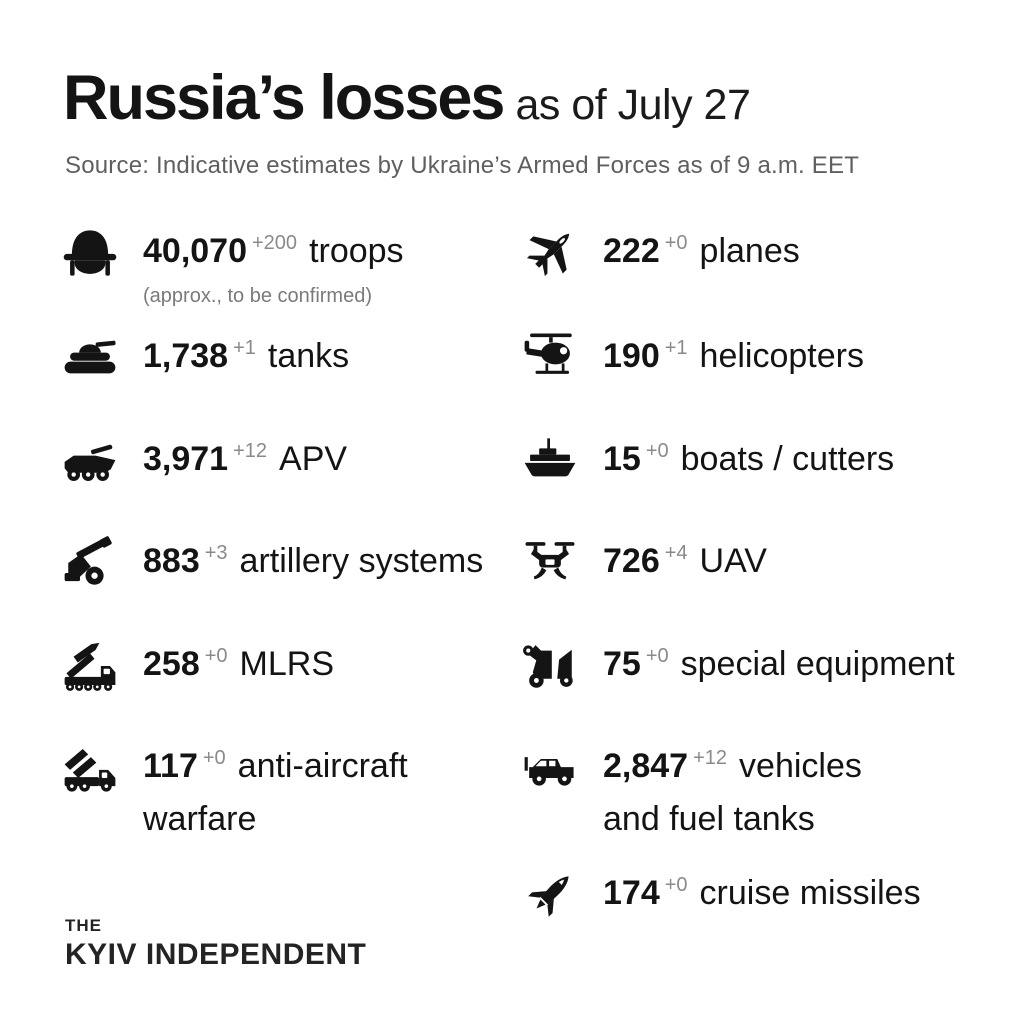 The width and height of the screenshot is (1024, 1024). I want to click on stat-text: 258 +0 MLRS, so click(358, 663).